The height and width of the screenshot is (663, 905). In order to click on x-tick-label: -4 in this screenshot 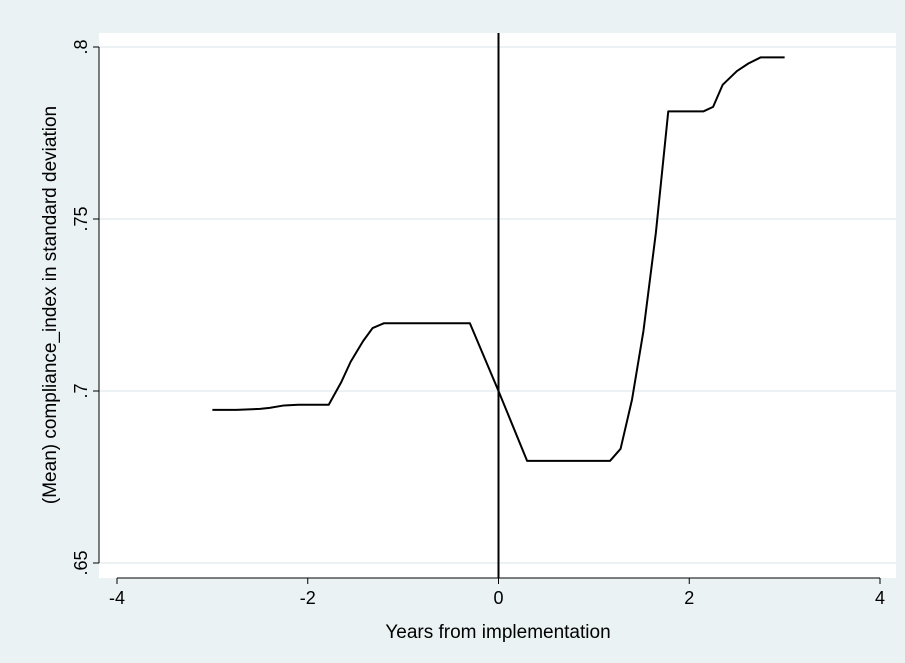, I will do `click(117, 598)`.